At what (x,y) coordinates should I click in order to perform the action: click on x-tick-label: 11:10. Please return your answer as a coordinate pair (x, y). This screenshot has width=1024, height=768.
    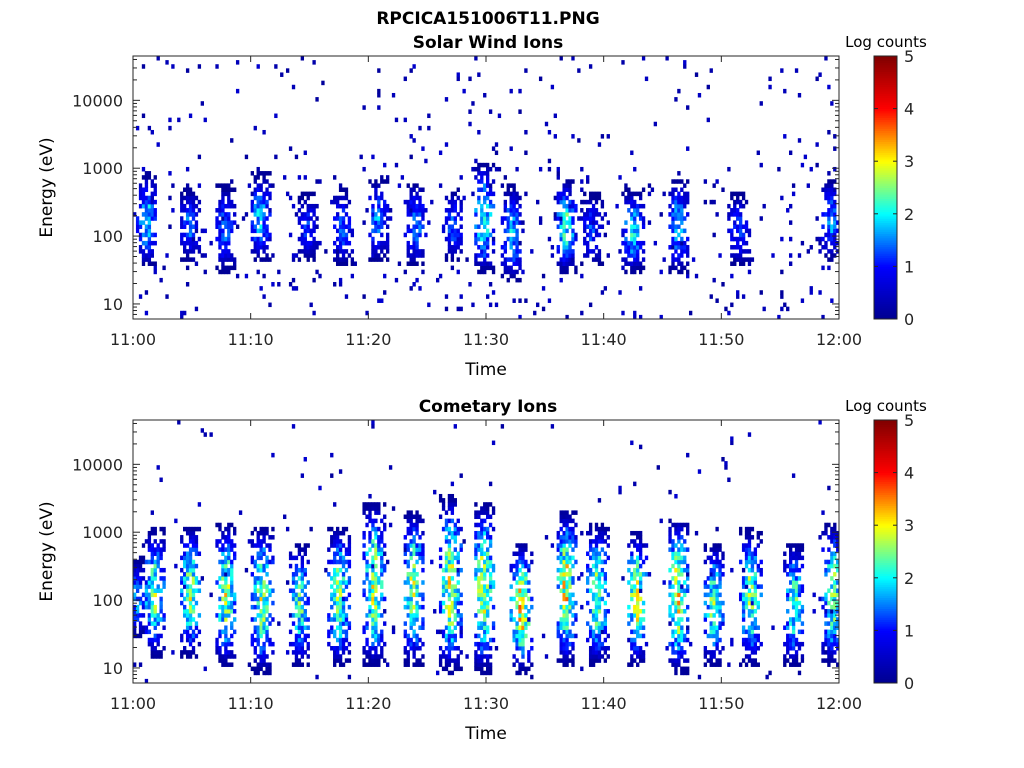
    Looking at the image, I should click on (251, 339).